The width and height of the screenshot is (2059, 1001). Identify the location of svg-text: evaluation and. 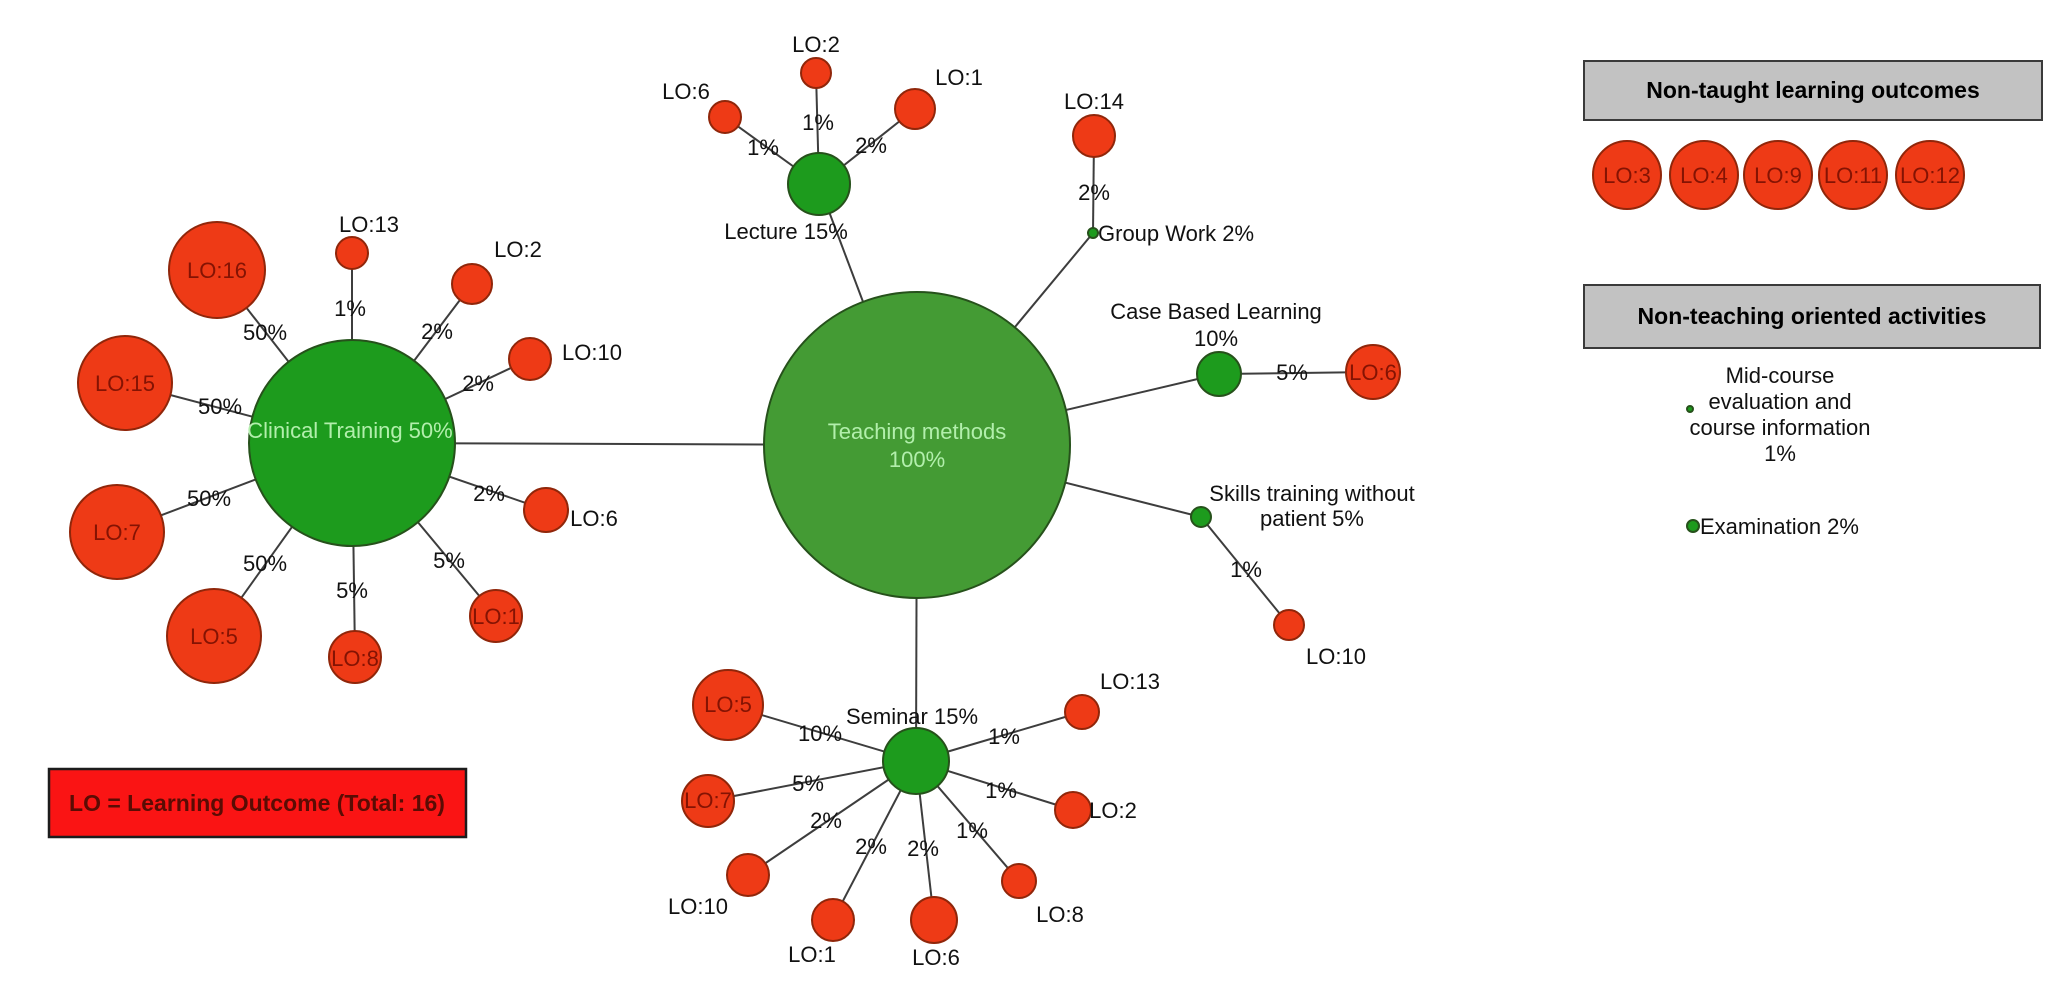
(1779, 401).